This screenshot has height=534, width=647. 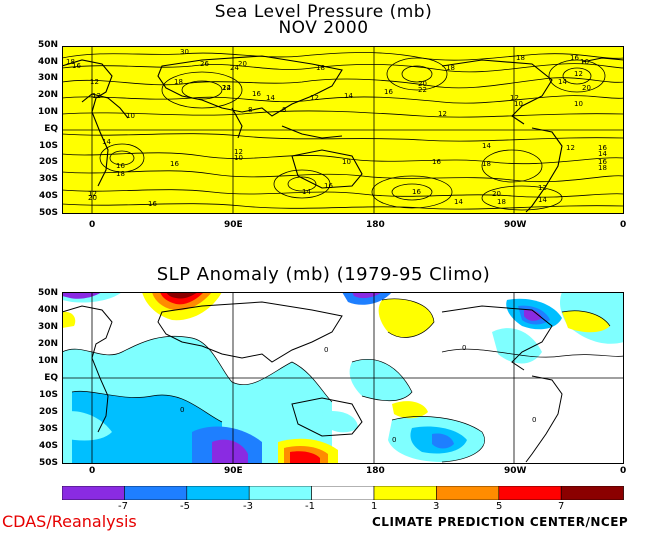 What do you see at coordinates (185, 506) in the screenshot?
I see `colorbar-tick: -5` at bounding box center [185, 506].